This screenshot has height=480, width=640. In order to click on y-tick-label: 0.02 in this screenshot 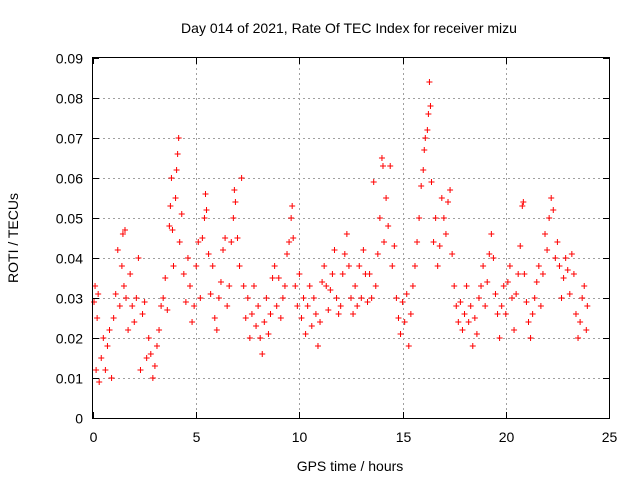, I will do `click(69, 339)`.